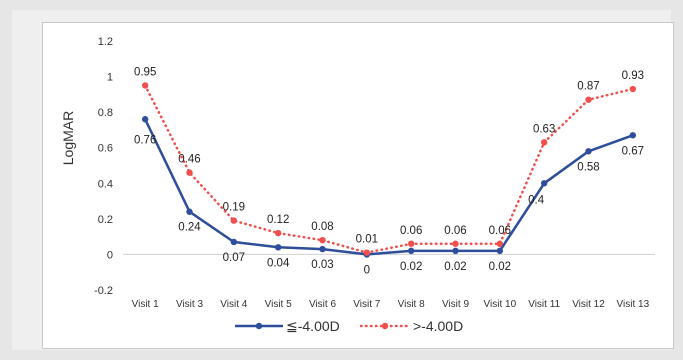 This screenshot has height=360, width=683. Describe the element at coordinates (349, 326) in the screenshot. I see `legend: ≦-4.00D >-4.00D` at that location.